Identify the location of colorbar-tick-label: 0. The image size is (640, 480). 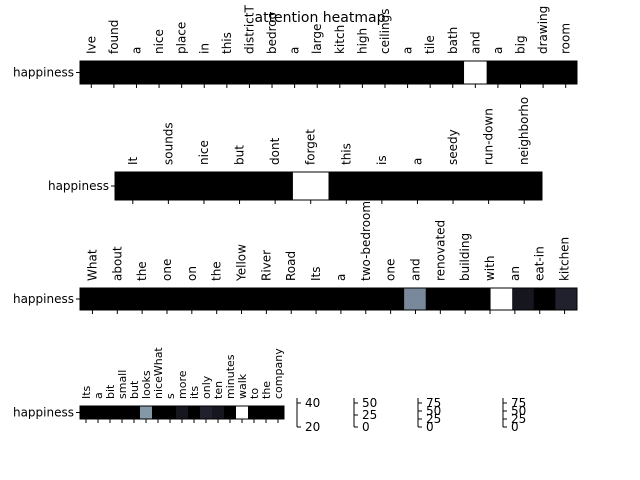
(430, 427).